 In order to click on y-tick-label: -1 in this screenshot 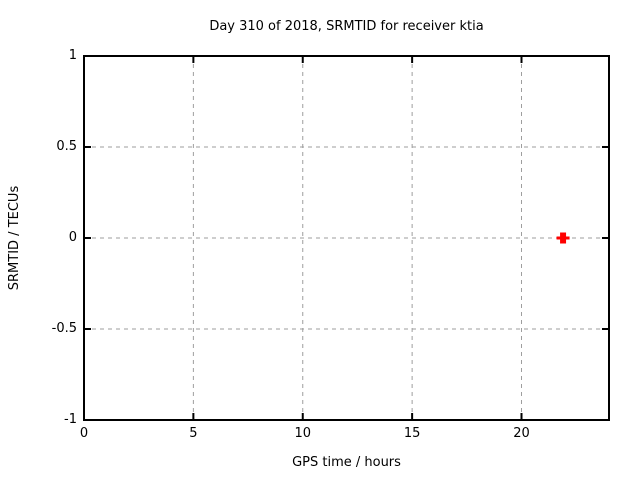, I will do `click(70, 419)`.